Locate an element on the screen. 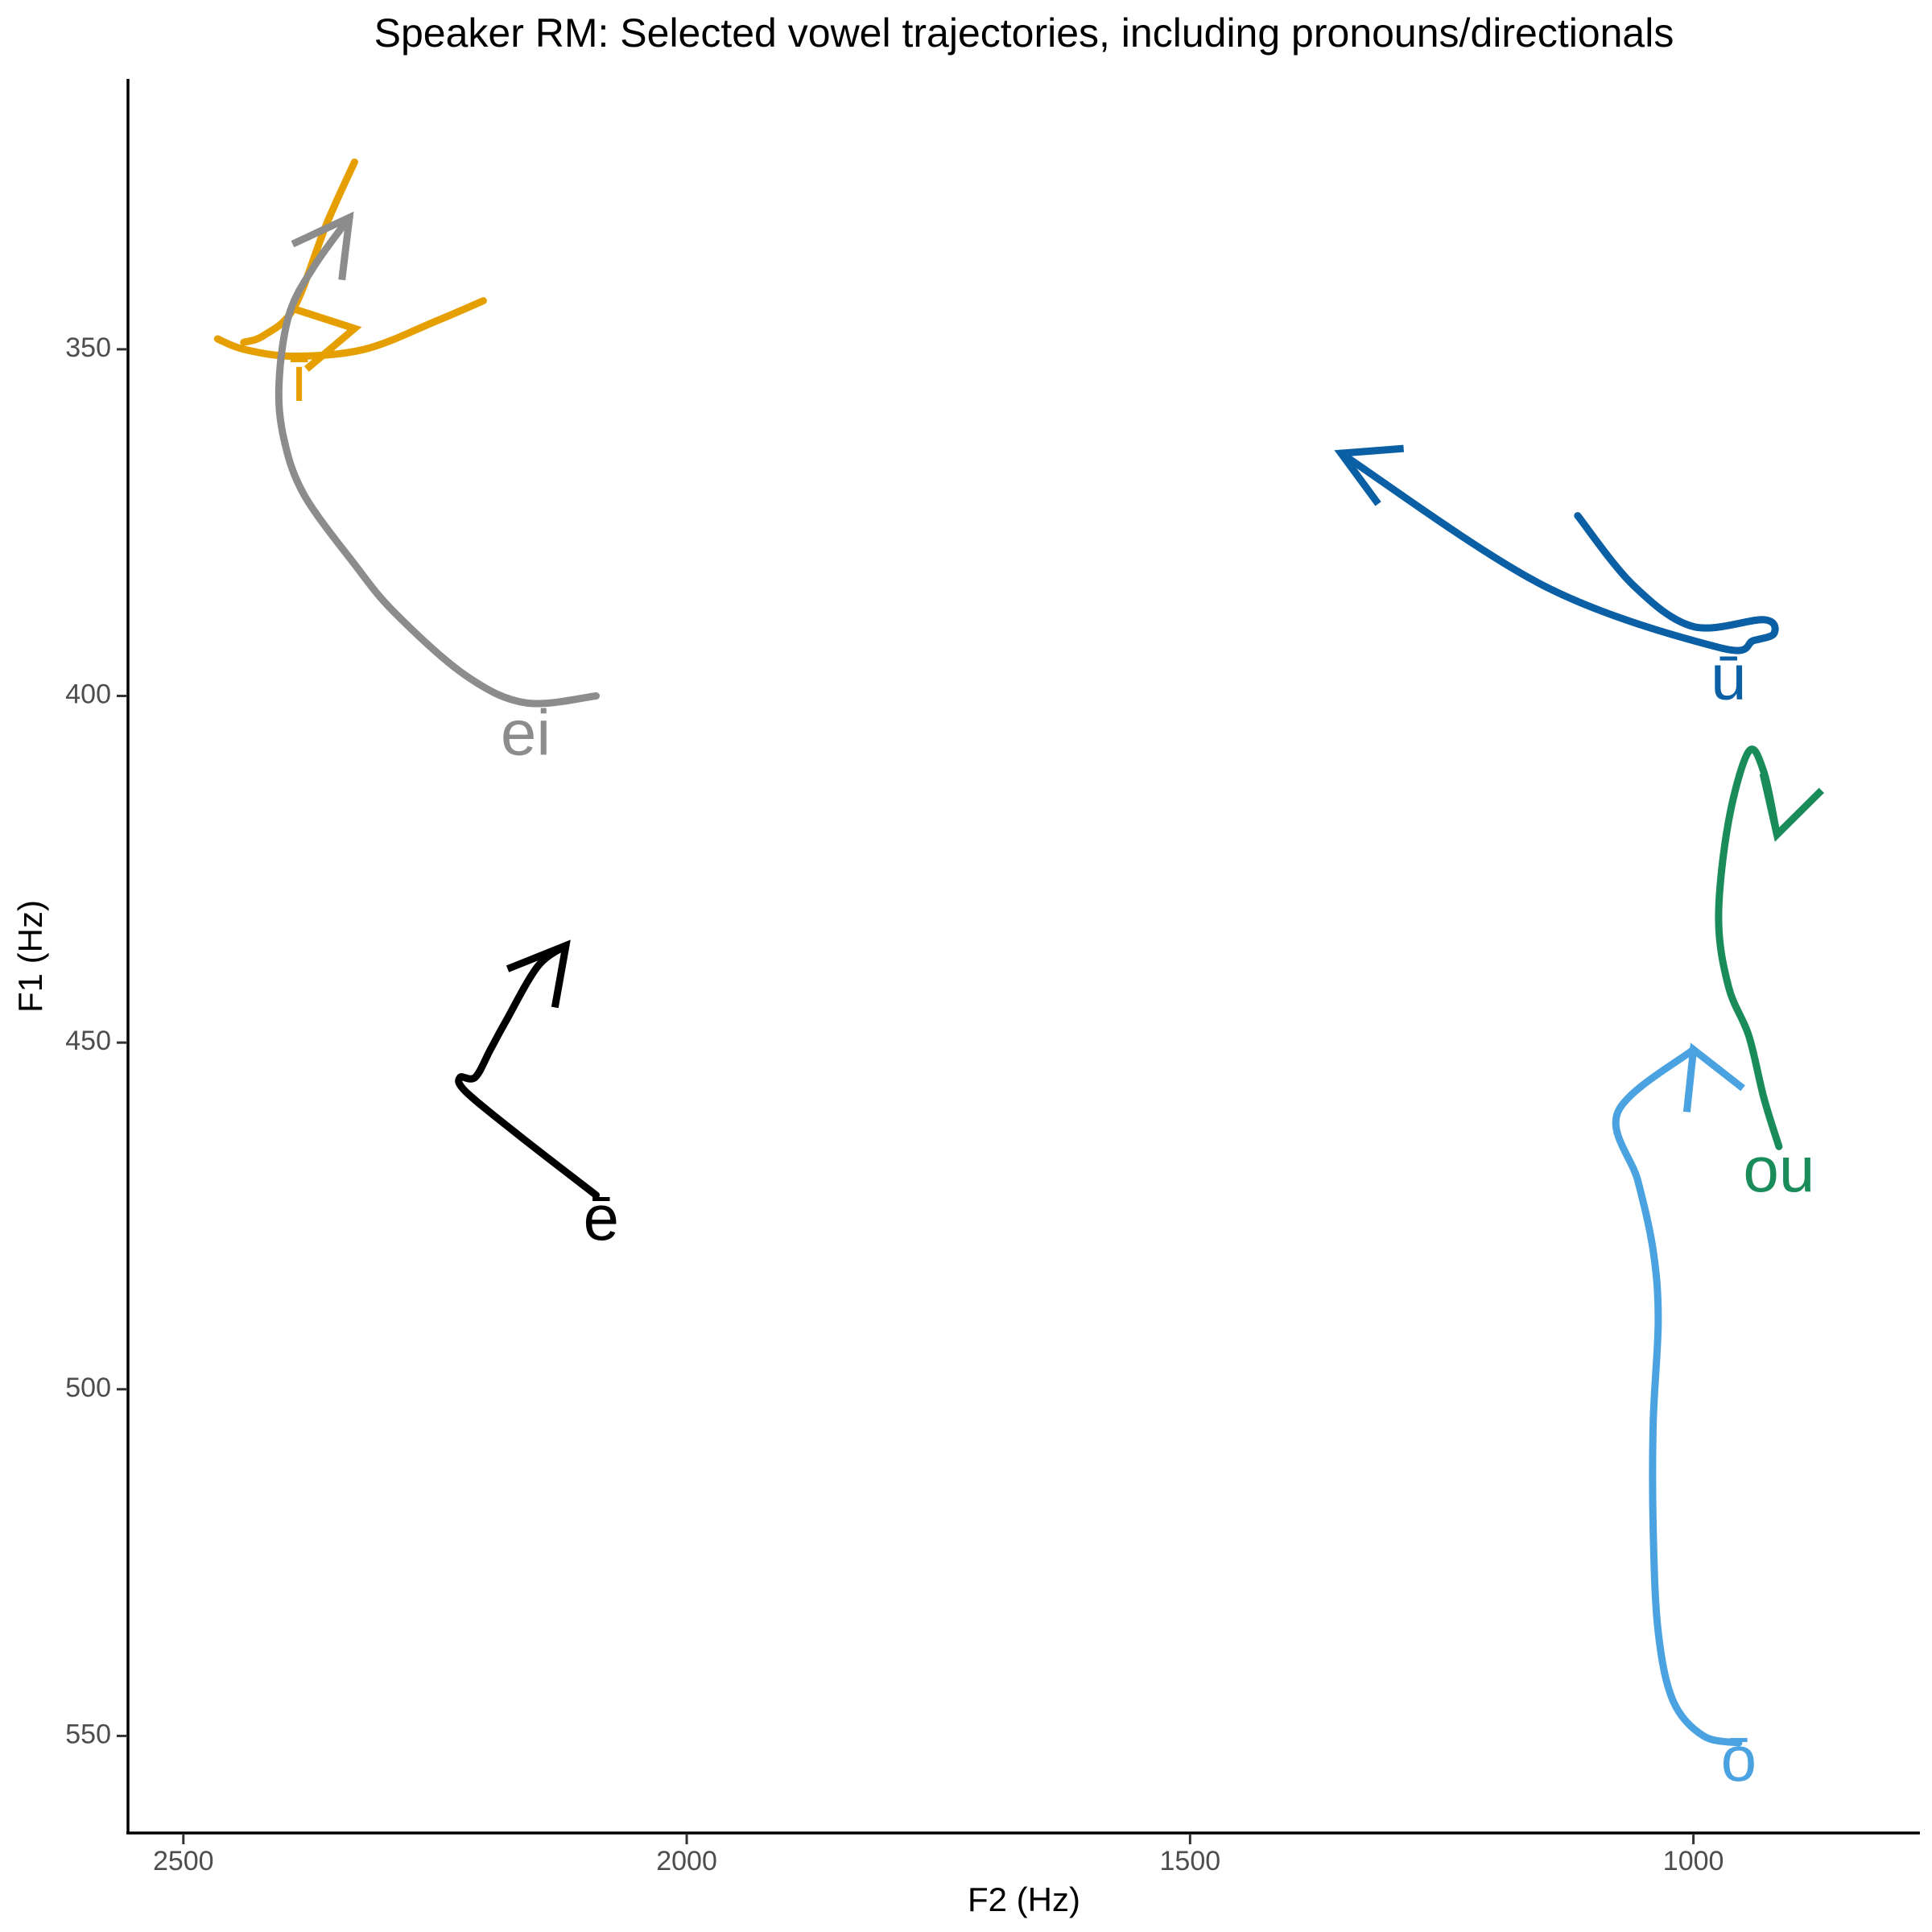 The width and height of the screenshot is (1932, 1932). vowel-label: ō is located at coordinates (1739, 1758).